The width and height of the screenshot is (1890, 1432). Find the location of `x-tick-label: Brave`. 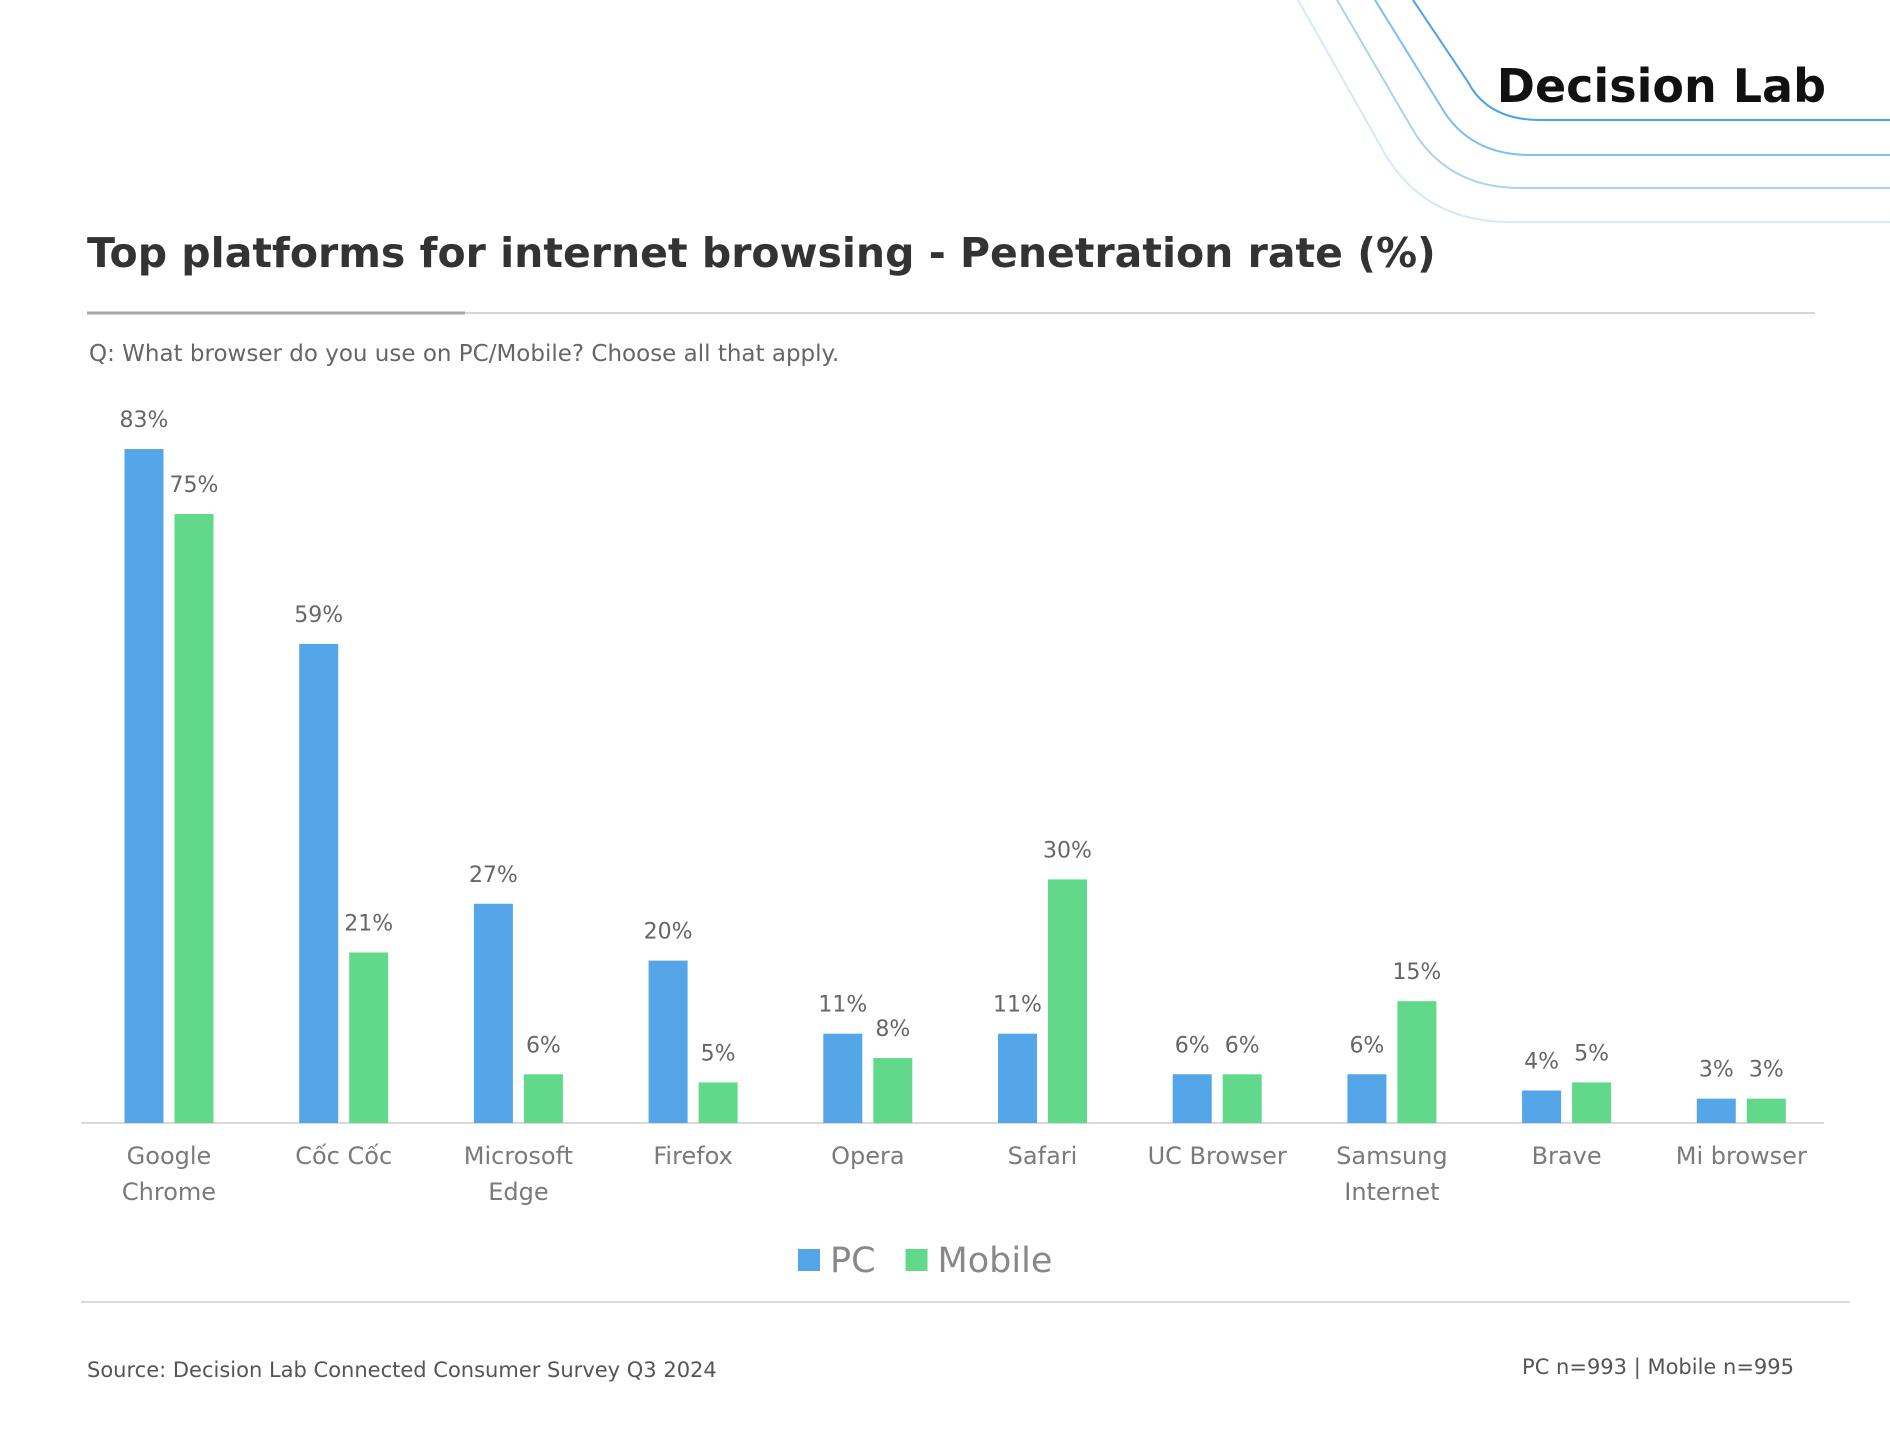

x-tick-label: Brave is located at coordinates (1566, 1156).